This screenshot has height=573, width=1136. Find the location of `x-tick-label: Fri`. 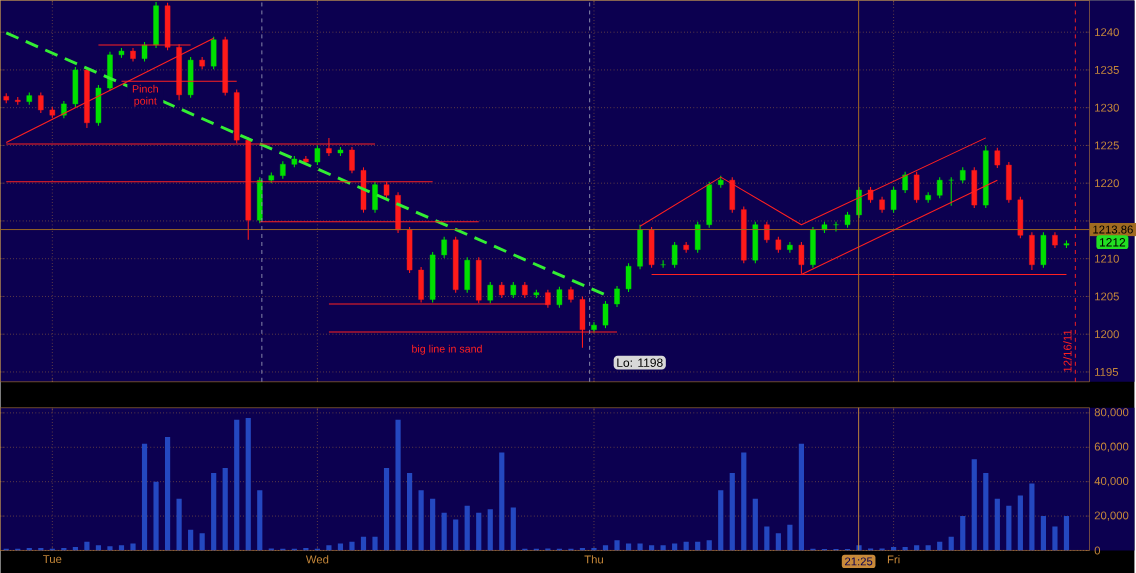

x-tick-label: Fri is located at coordinates (893, 559).